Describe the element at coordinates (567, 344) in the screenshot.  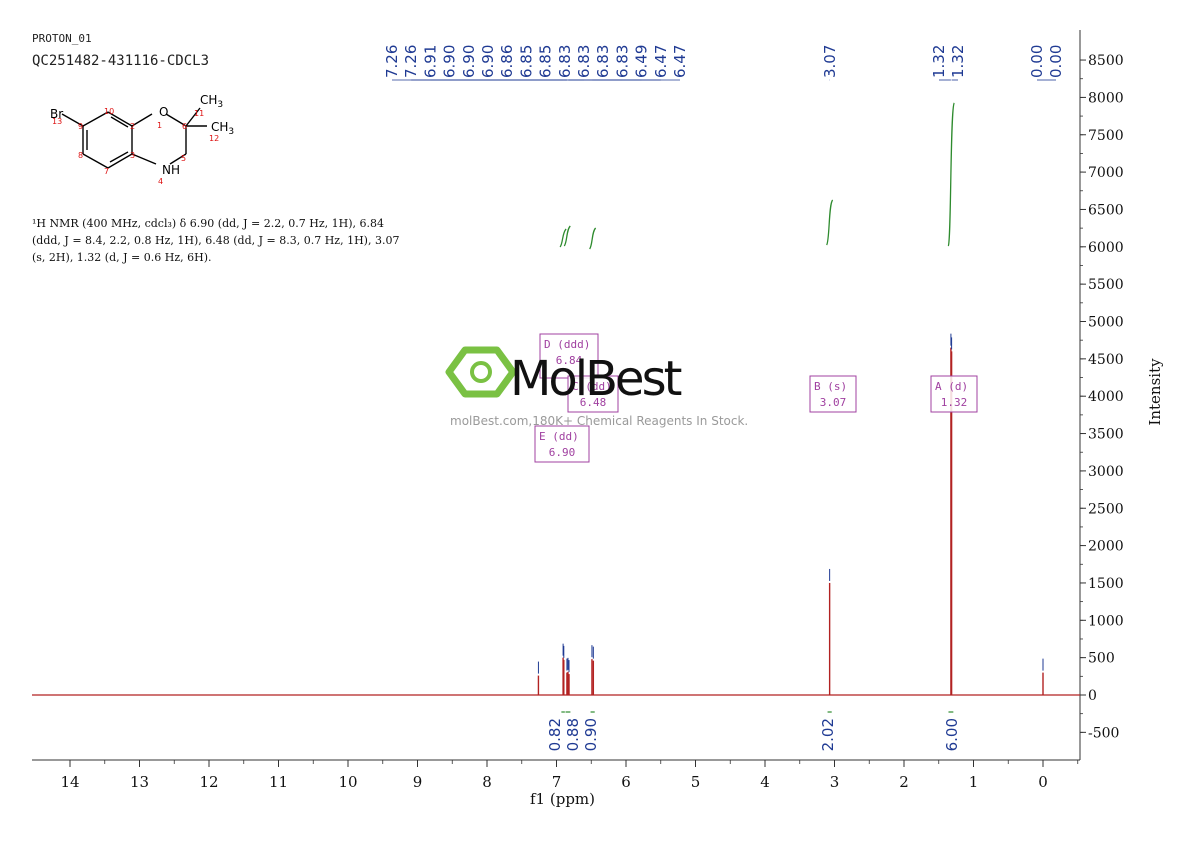
I see `multiplet-label: D (ddd)` at that location.